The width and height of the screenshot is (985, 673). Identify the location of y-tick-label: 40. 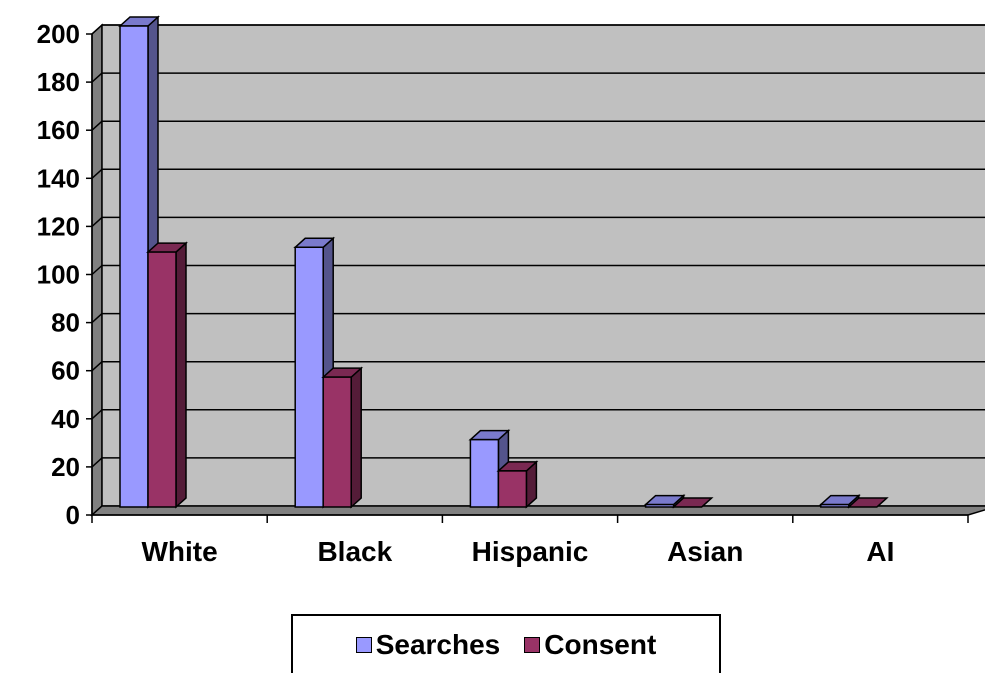
(65, 419).